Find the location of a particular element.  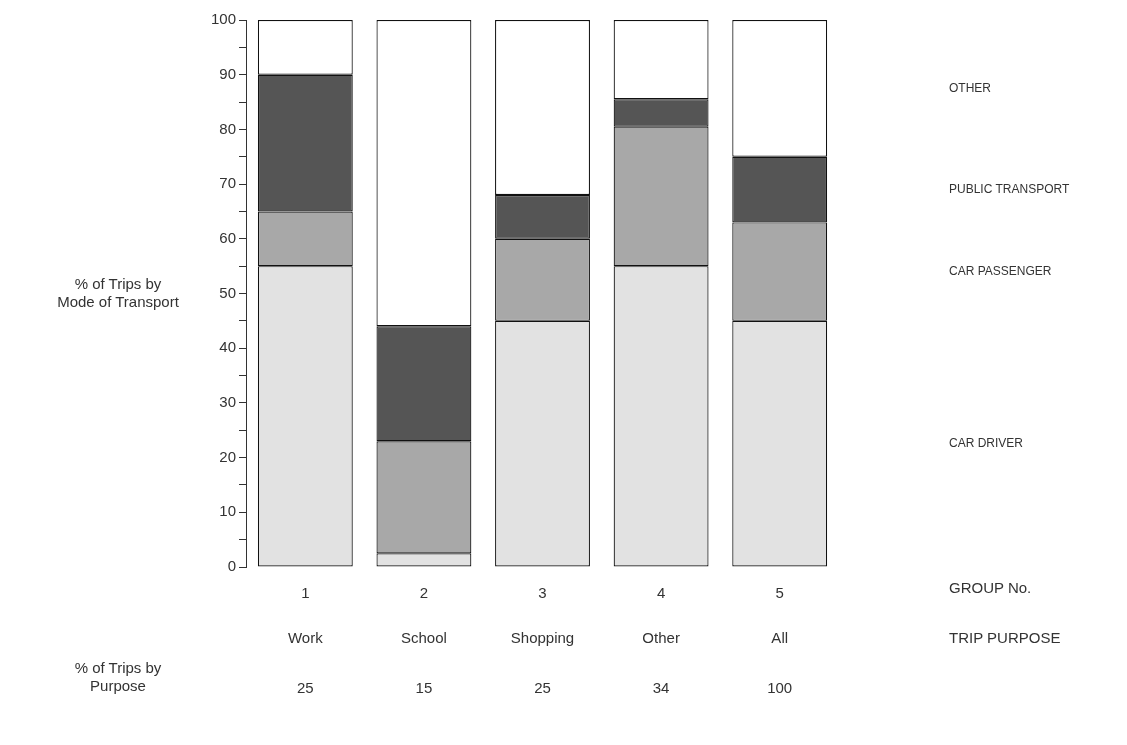

text: Work is located at coordinates (305, 638).